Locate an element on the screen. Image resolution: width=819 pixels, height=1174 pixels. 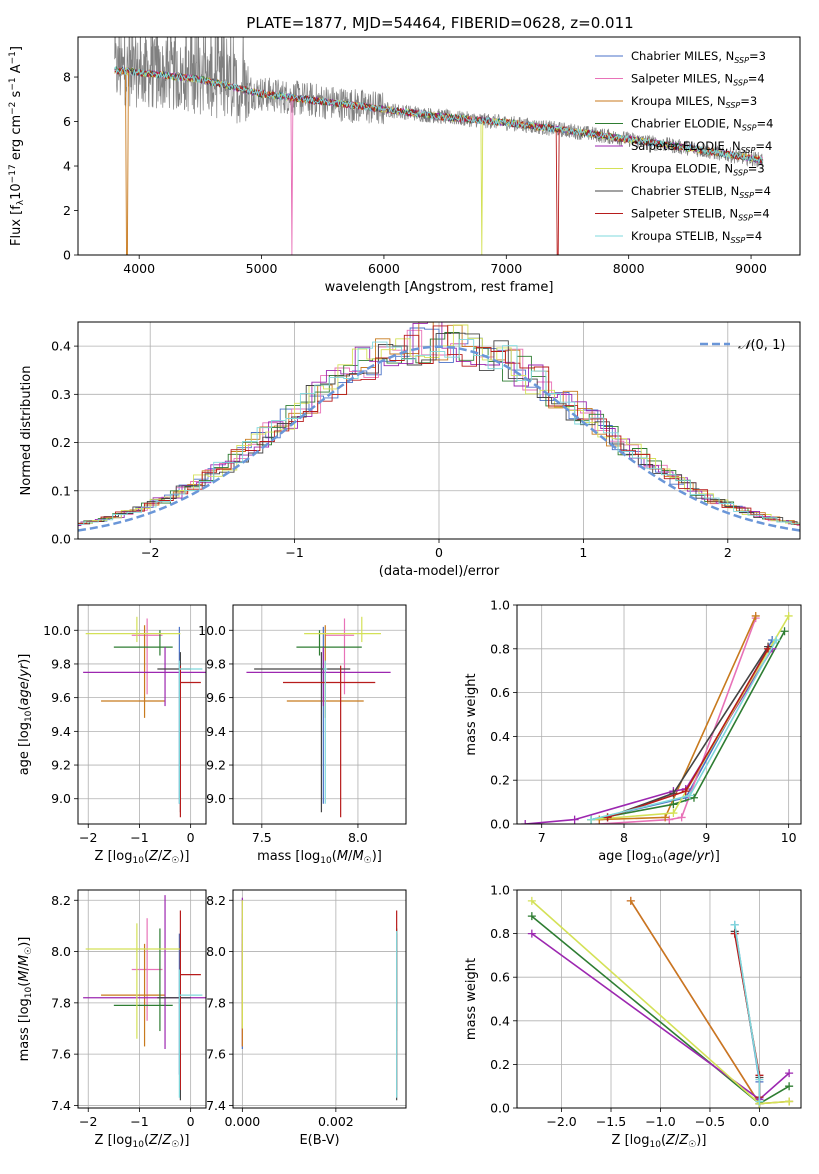
mass_vs_ebv-errorbars is located at coordinates (319, 999).